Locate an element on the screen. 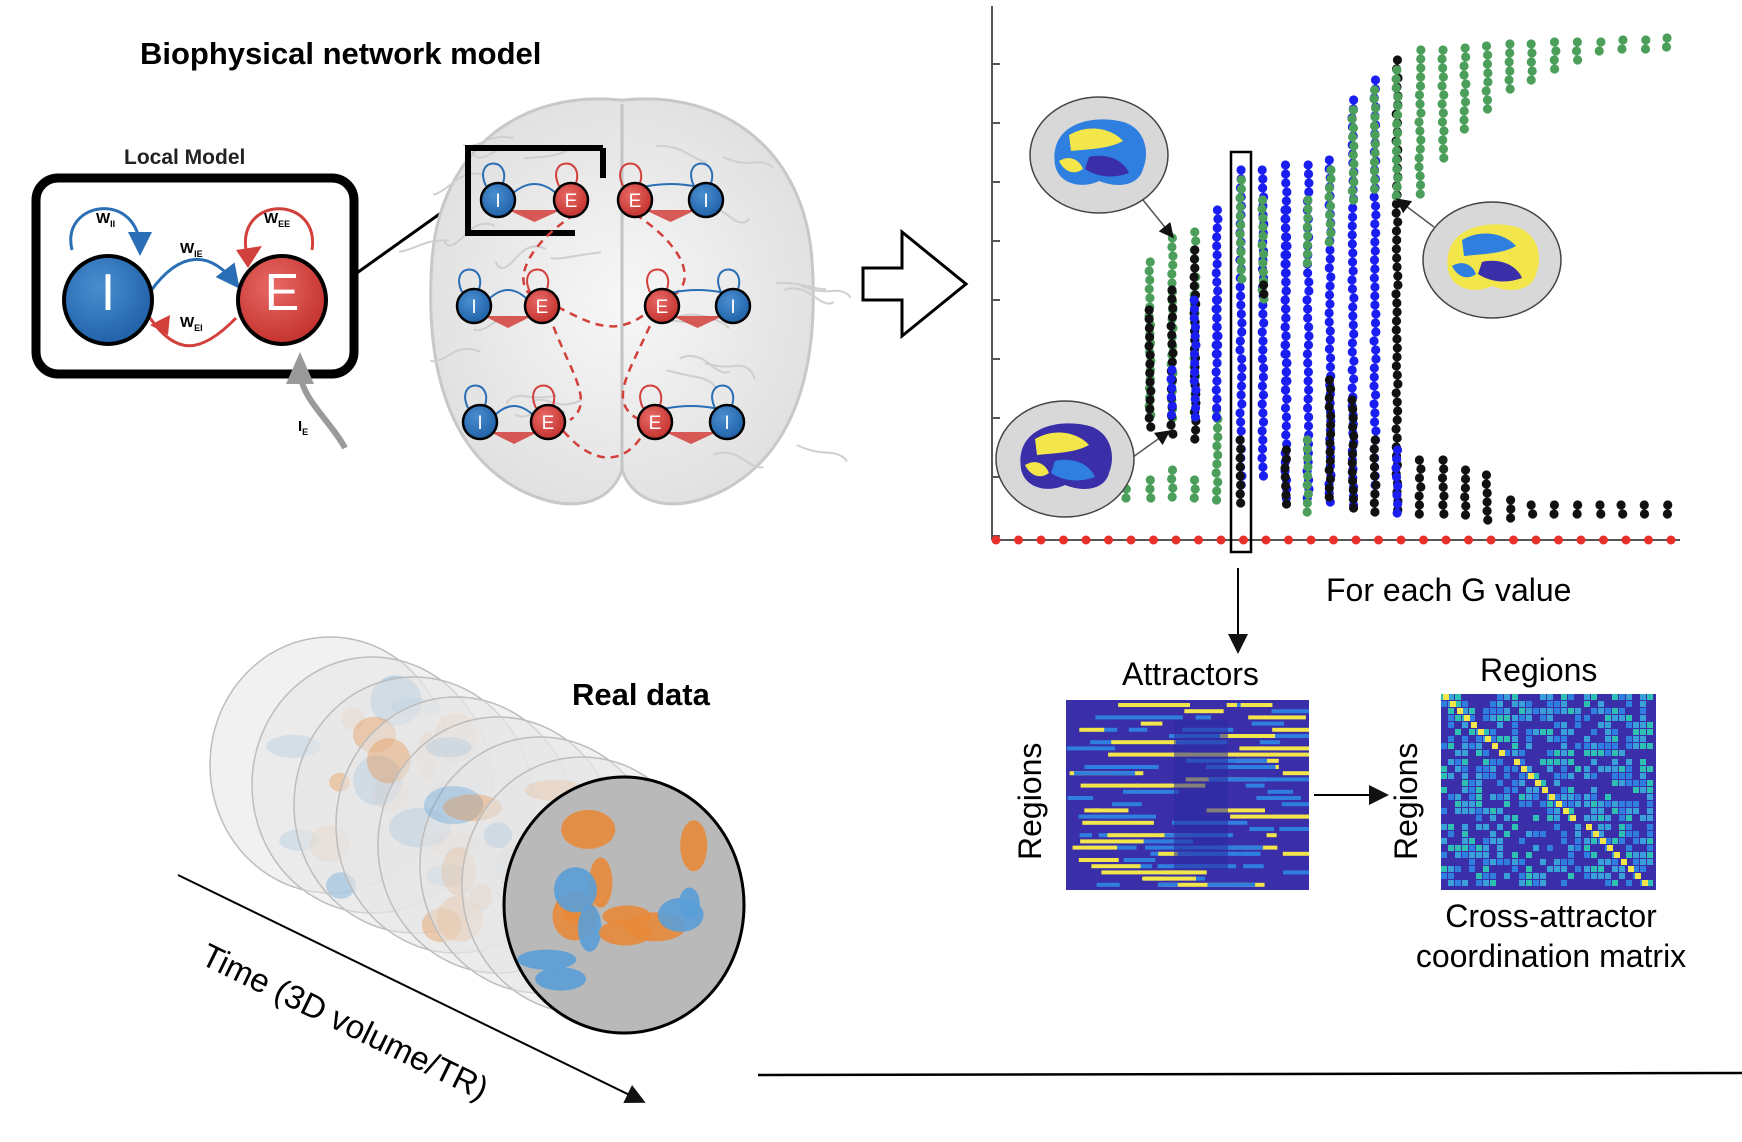  selected-g-column is located at coordinates (1241, 352).